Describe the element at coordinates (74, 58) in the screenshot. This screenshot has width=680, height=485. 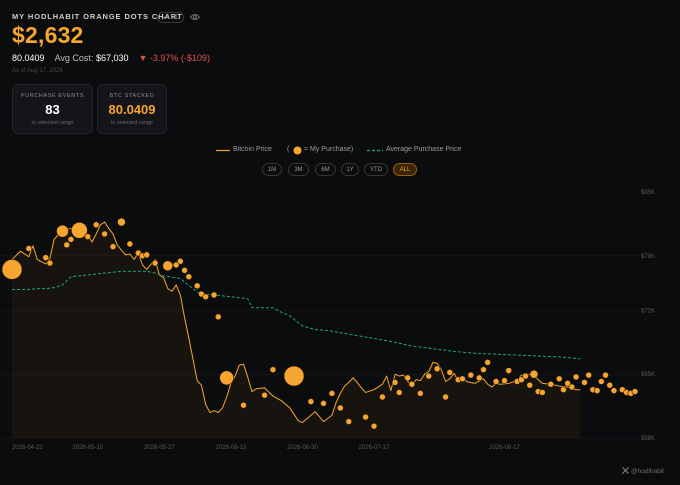
I see `avg-cost-label: Avg Cost:` at that location.